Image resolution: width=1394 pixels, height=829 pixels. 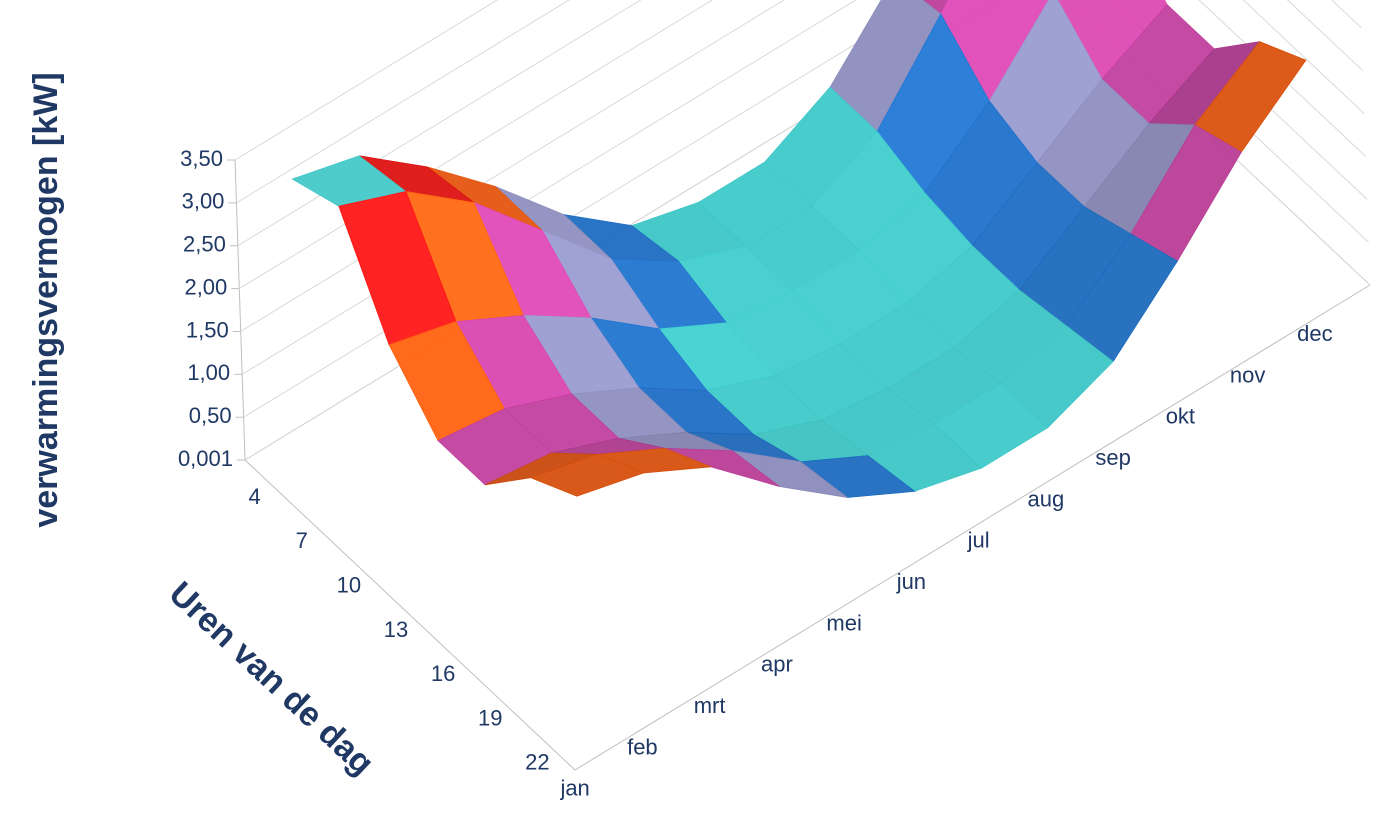 I want to click on z-axis-line, so click(x=240, y=310).